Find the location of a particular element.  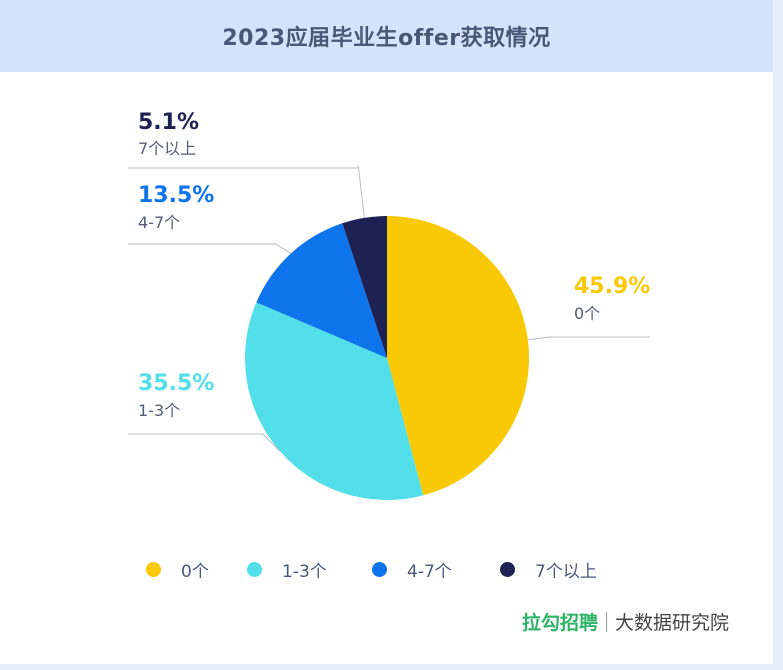

right-border is located at coordinates (778, 335).